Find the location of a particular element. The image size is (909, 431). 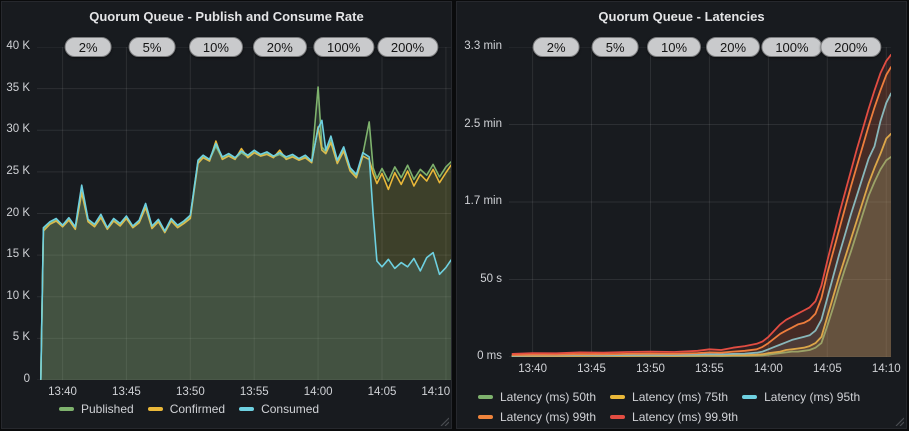

y-axis-tick-label: 30 K is located at coordinates (18, 129).